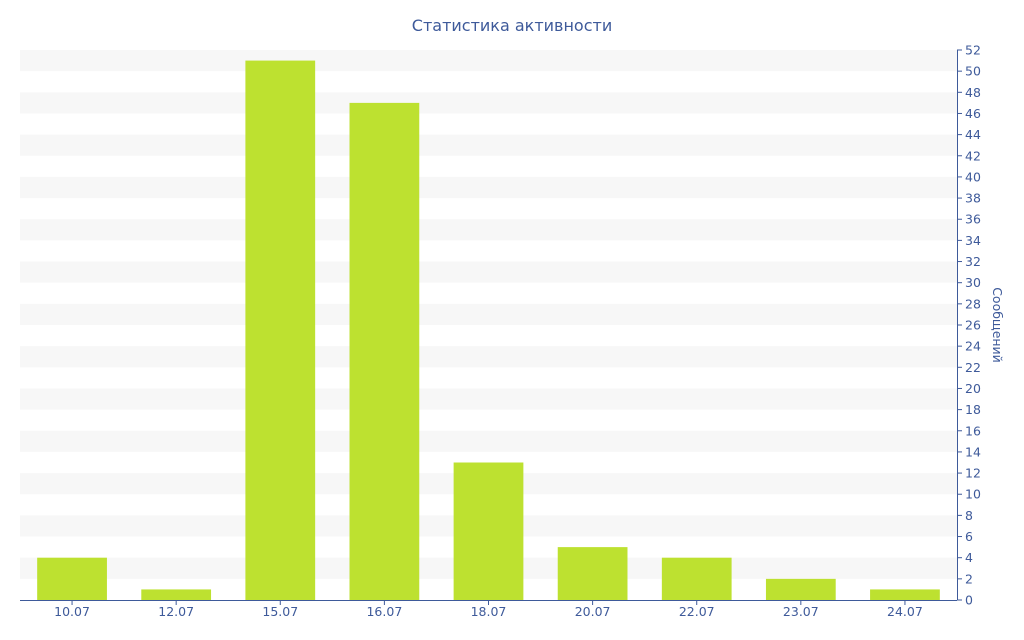  I want to click on y-tick-label: 6, so click(969, 536).